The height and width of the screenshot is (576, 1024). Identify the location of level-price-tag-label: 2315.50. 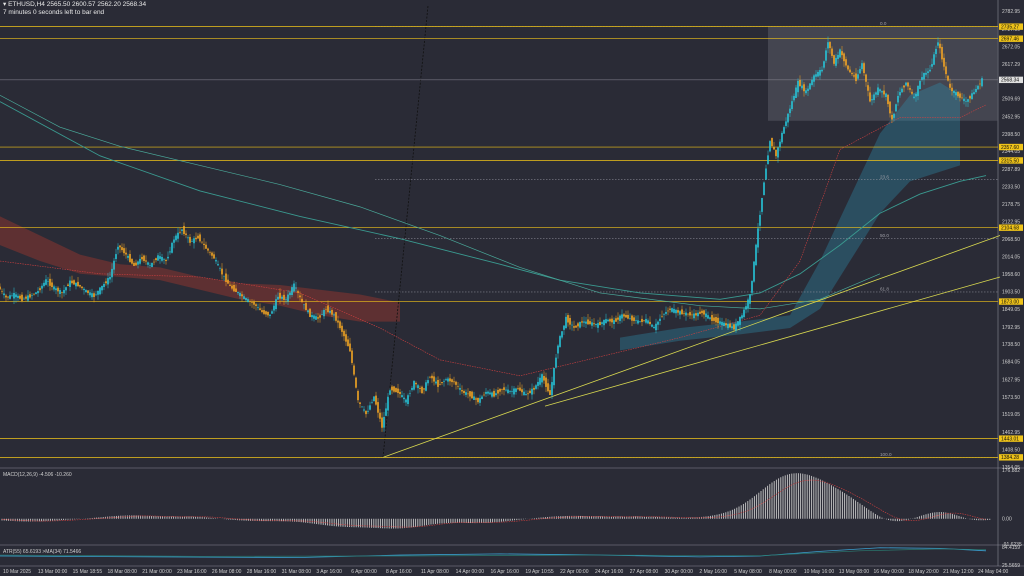
(1010, 161).